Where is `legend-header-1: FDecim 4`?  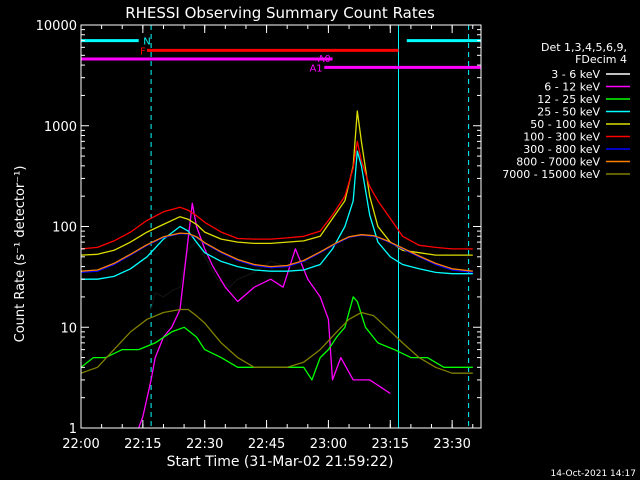
legend-header-1: FDecim 4 is located at coordinates (601, 59).